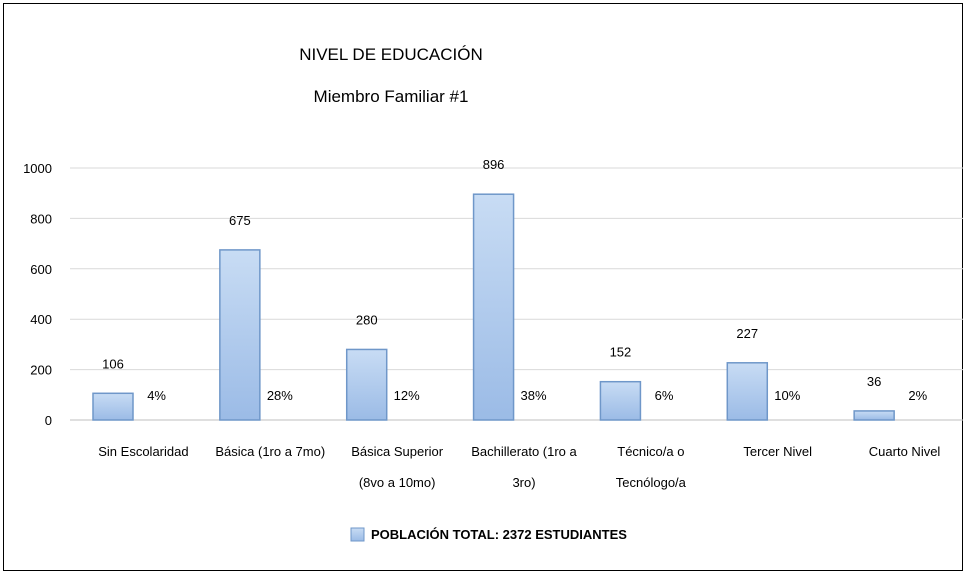  I want to click on category-label: Básica Superior, so click(397, 451).